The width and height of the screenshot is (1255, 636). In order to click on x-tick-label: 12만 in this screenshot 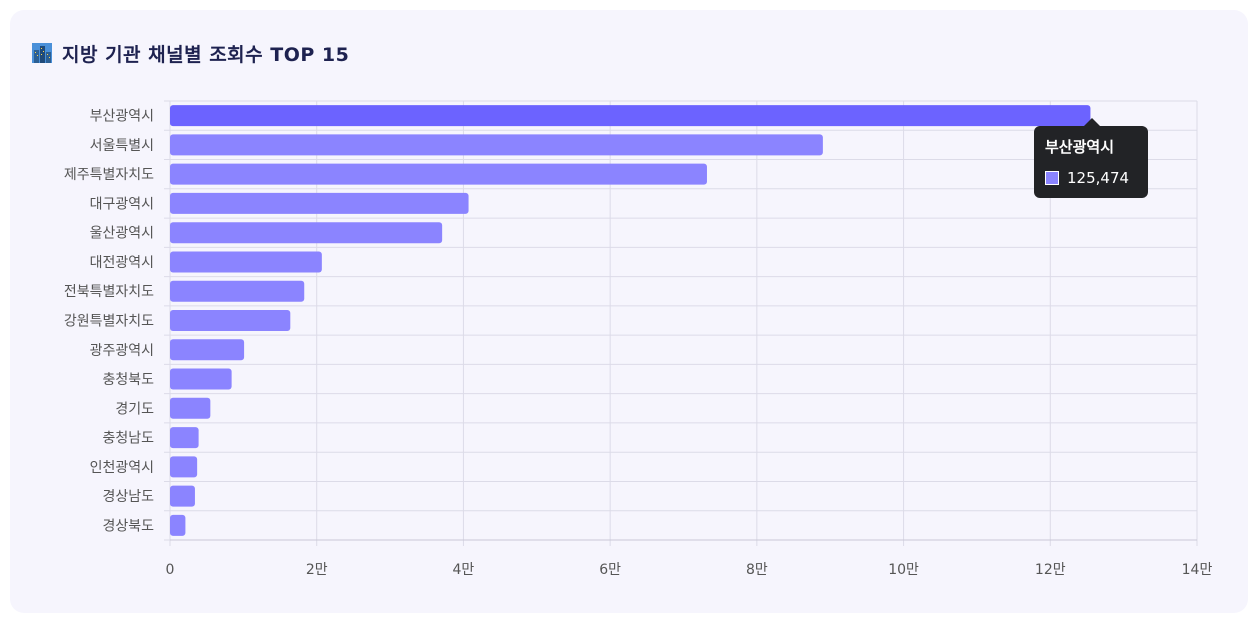, I will do `click(1050, 570)`.